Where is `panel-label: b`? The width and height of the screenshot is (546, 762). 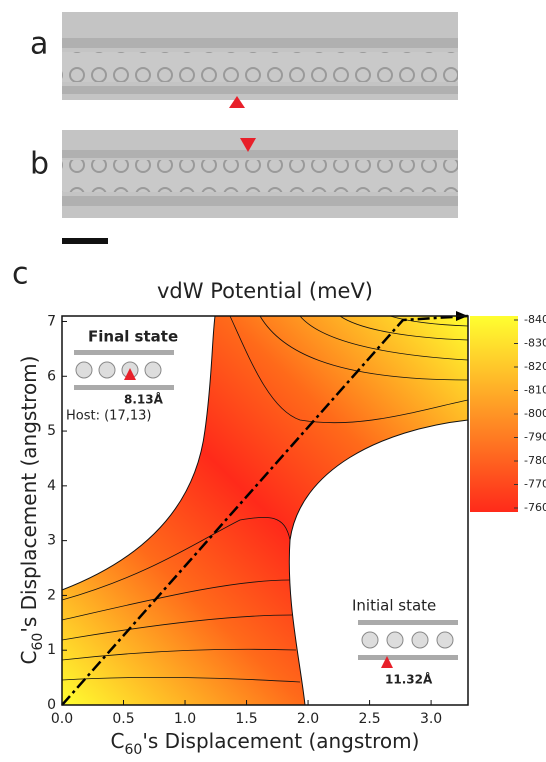 panel-label: b is located at coordinates (39, 164).